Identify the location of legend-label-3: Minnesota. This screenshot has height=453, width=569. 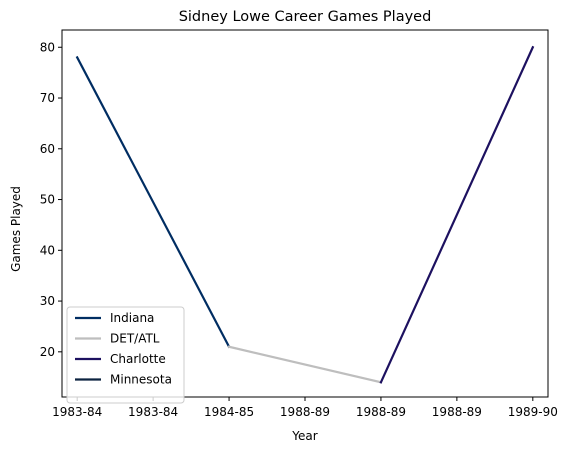
(141, 380).